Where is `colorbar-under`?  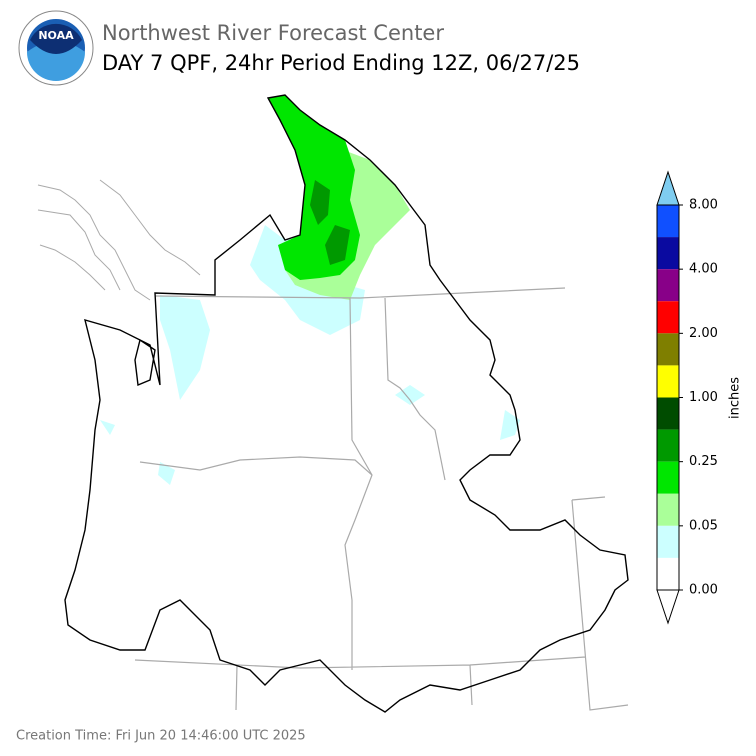
colorbar-under is located at coordinates (668, 607).